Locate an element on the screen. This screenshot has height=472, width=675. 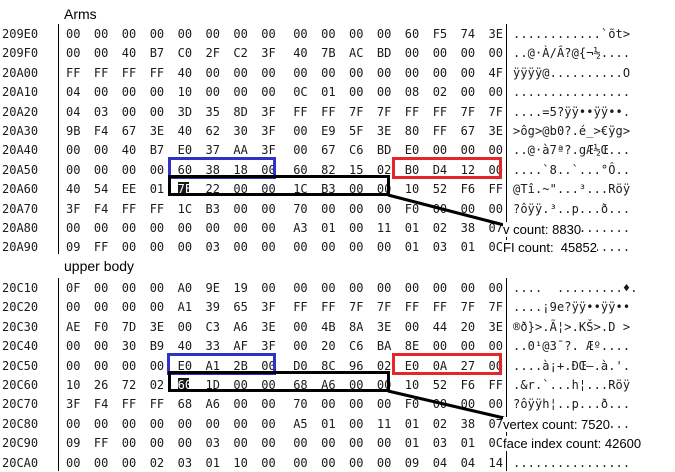
hex-byte: 52 is located at coordinates (440, 385).